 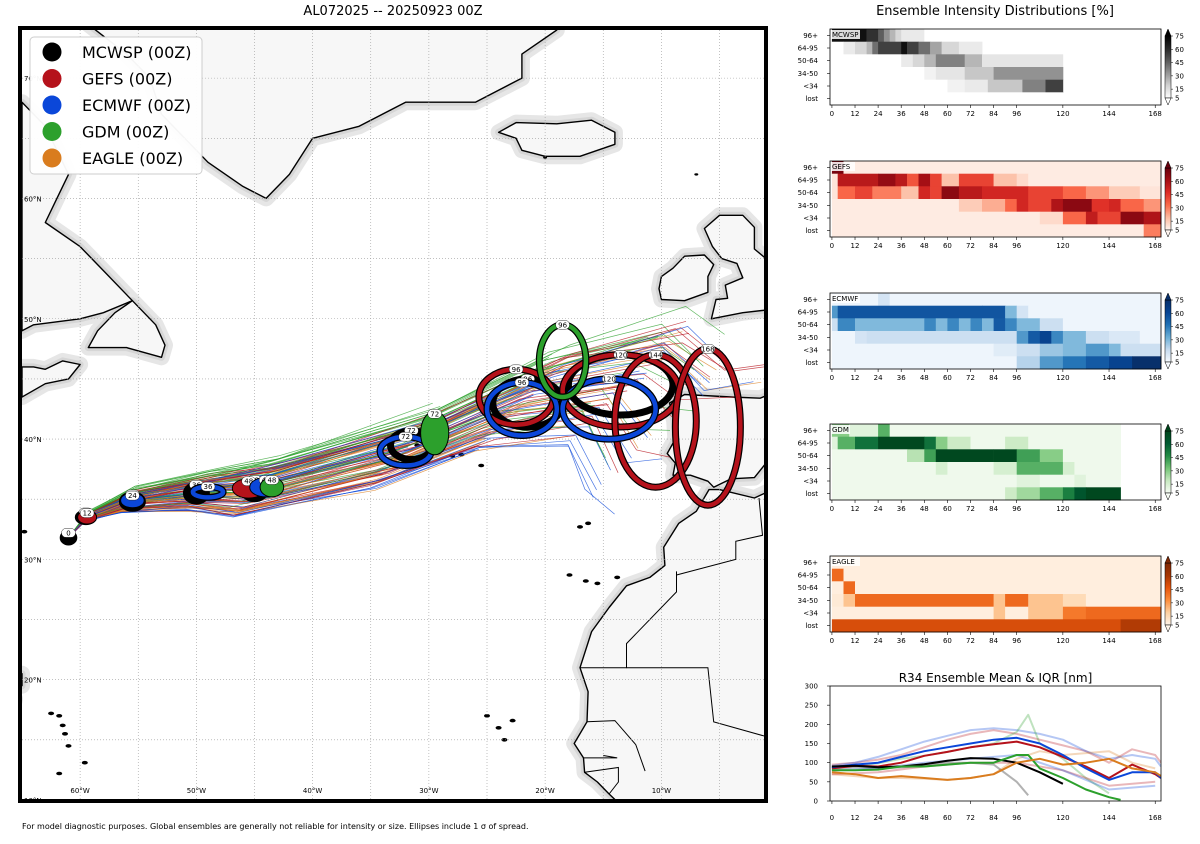 I want to click on ellipse-hour-label: 72, so click(x=434, y=414).